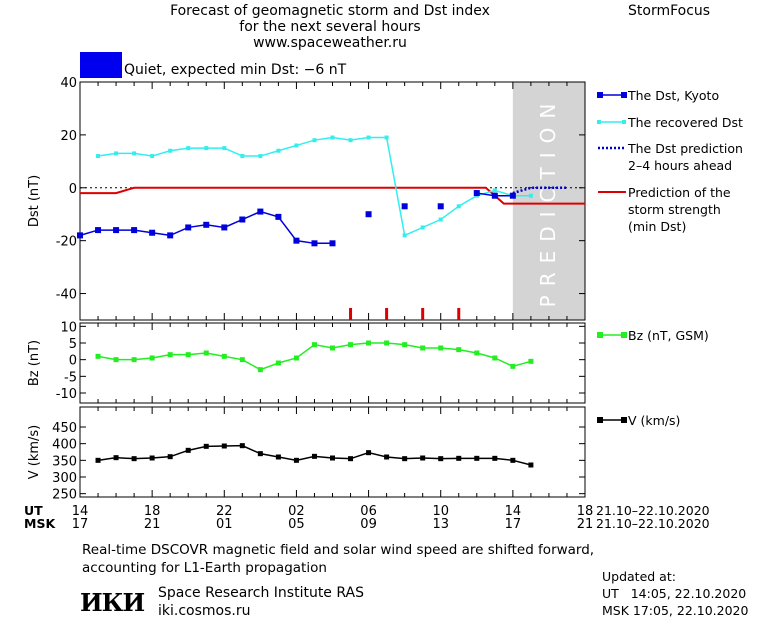  What do you see at coordinates (368, 511) in the screenshot?
I see `ut-tick-label: 06` at bounding box center [368, 511].